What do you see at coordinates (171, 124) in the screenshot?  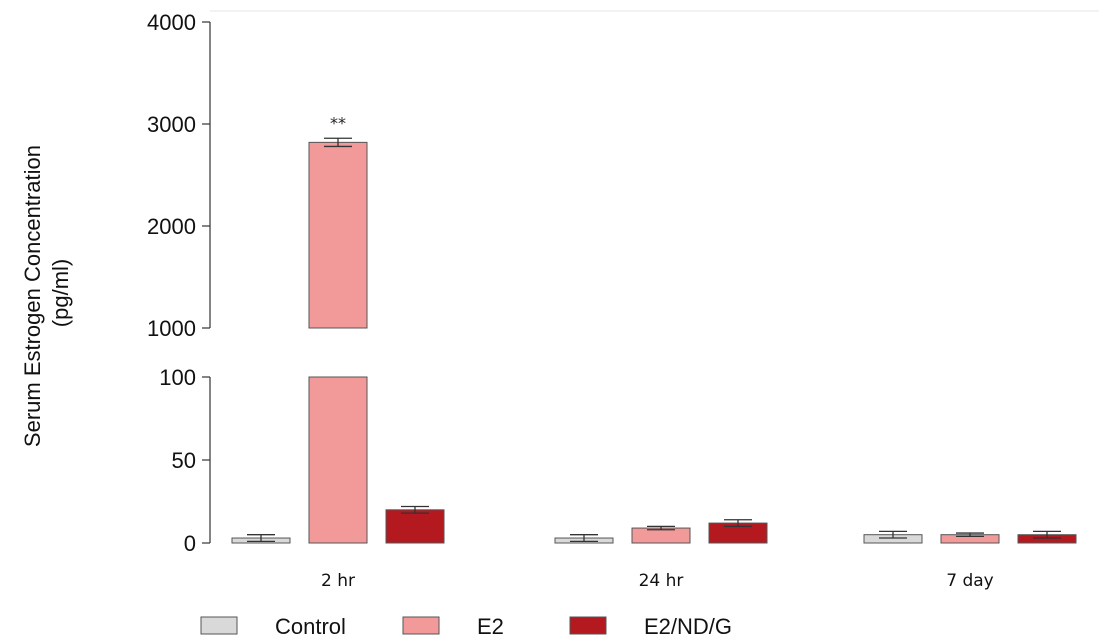 I see `y-tick-label: 3000` at bounding box center [171, 124].